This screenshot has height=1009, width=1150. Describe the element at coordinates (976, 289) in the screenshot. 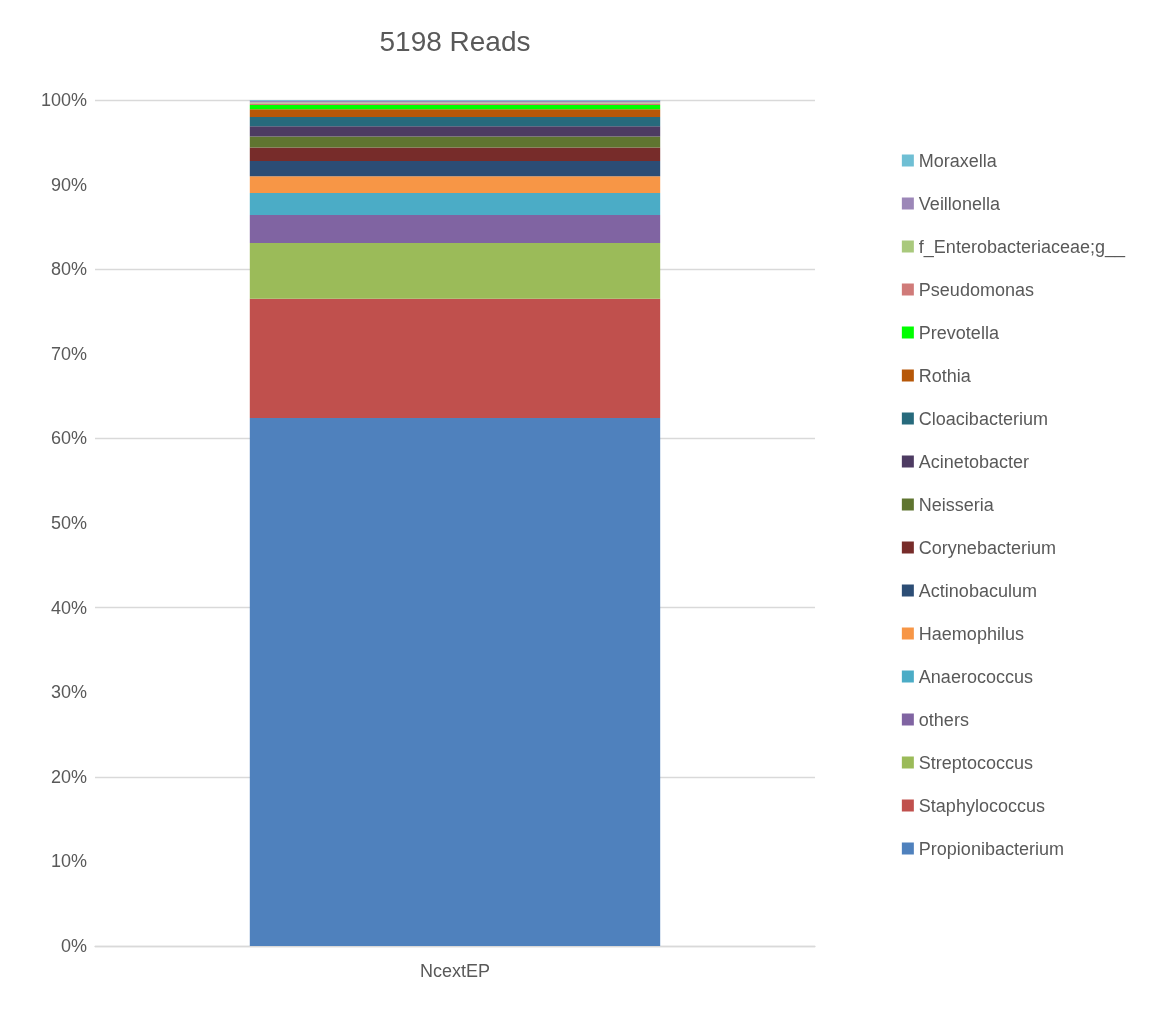

I see `legend-label: Pseudomonas` at that location.